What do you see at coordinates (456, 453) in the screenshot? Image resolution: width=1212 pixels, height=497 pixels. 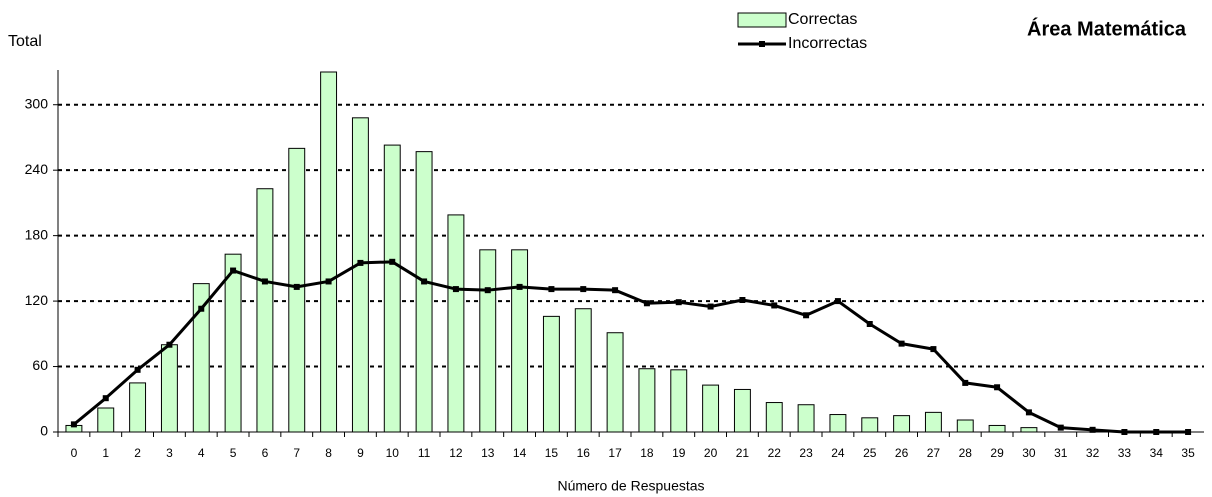 I see `x-tick-label: 12` at bounding box center [456, 453].